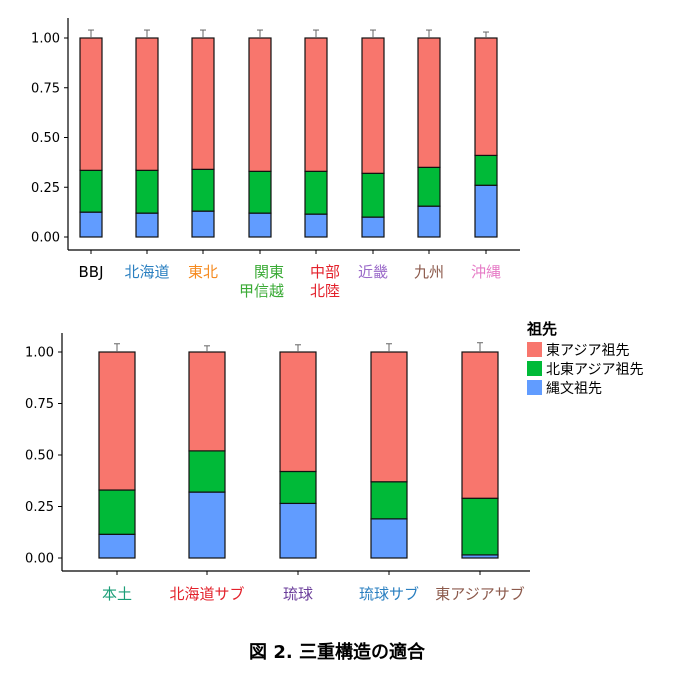 The width and height of the screenshot is (674, 674). I want to click on legend-swatch-northeast-asian, so click(534, 368).